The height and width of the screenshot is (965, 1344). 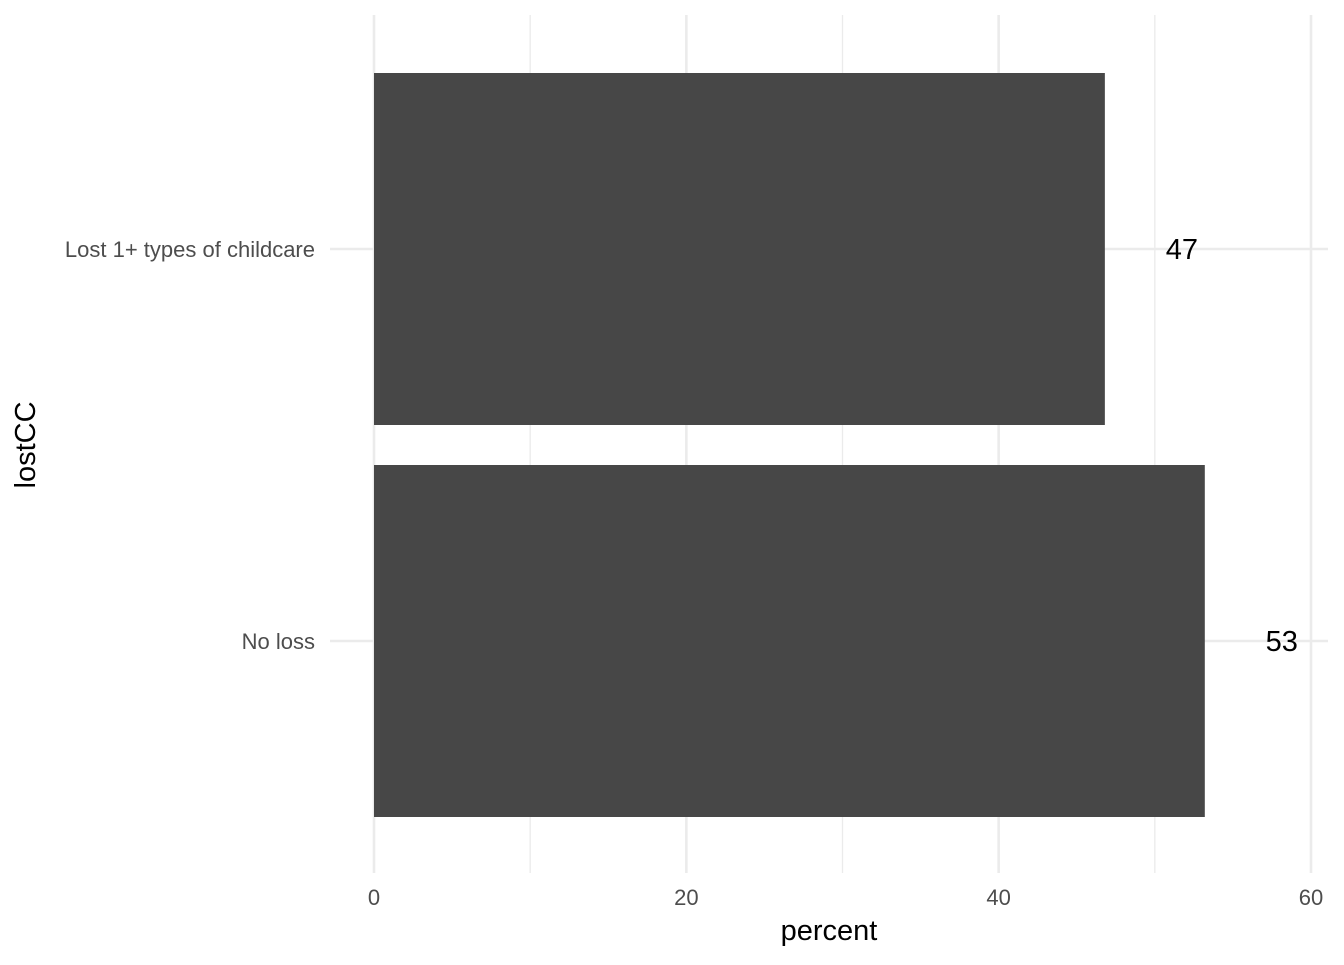 What do you see at coordinates (374, 897) in the screenshot?
I see `x-tick-label: 0` at bounding box center [374, 897].